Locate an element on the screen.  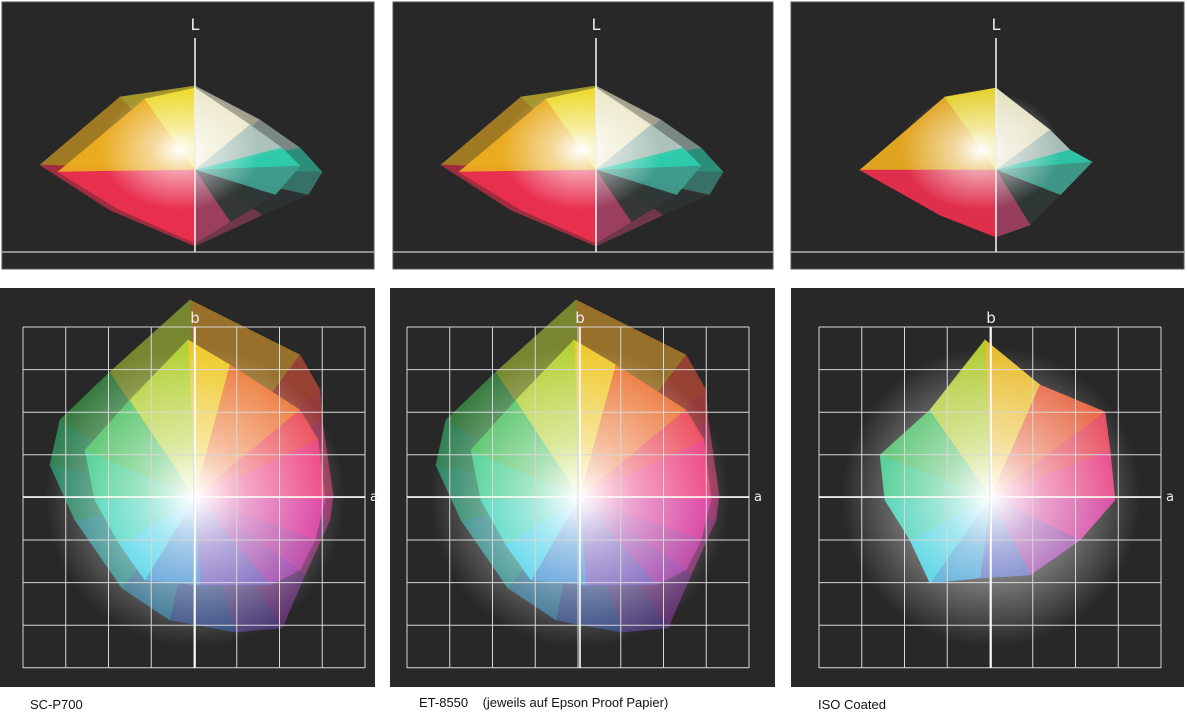
caption-sc-p700: SC-P700 is located at coordinates (56, 704).